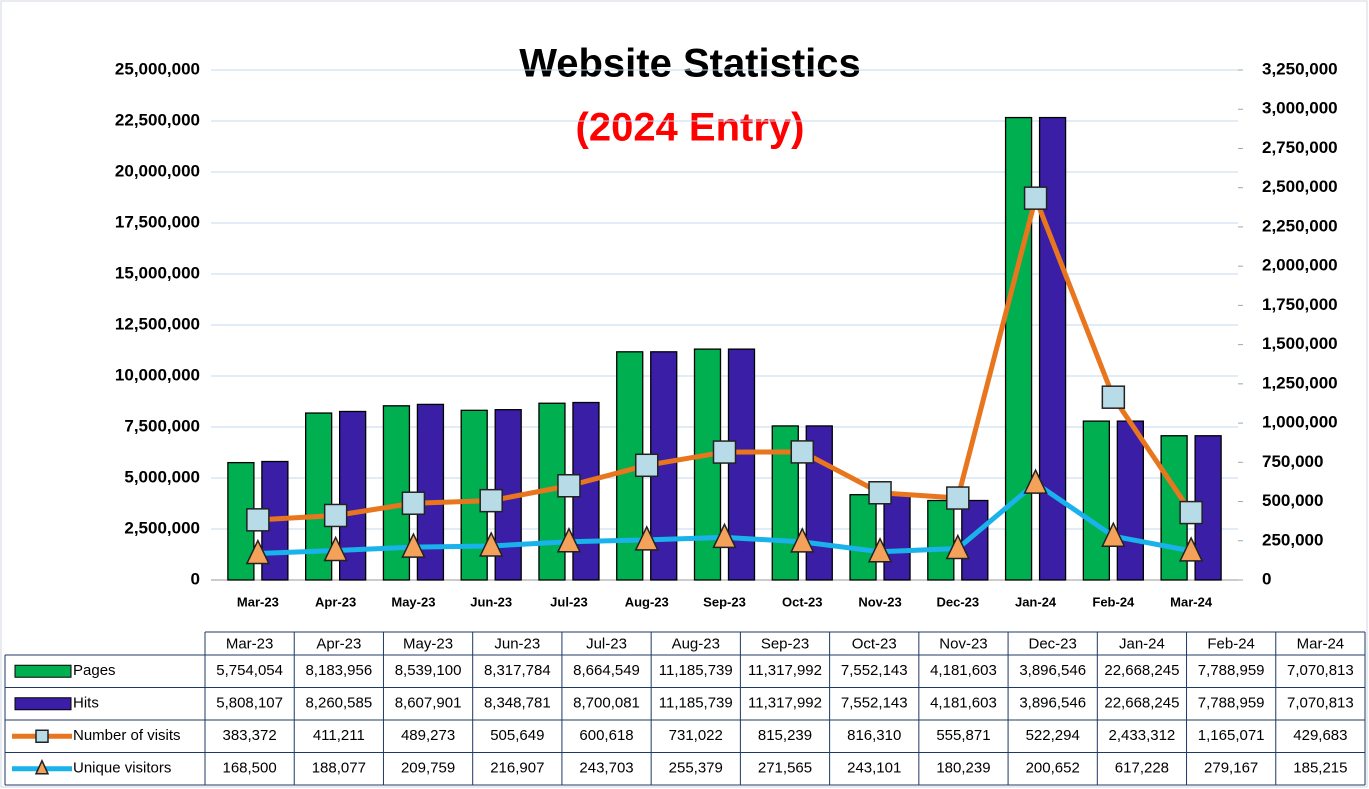  I want to click on table-cell: 489,273, so click(428, 735).